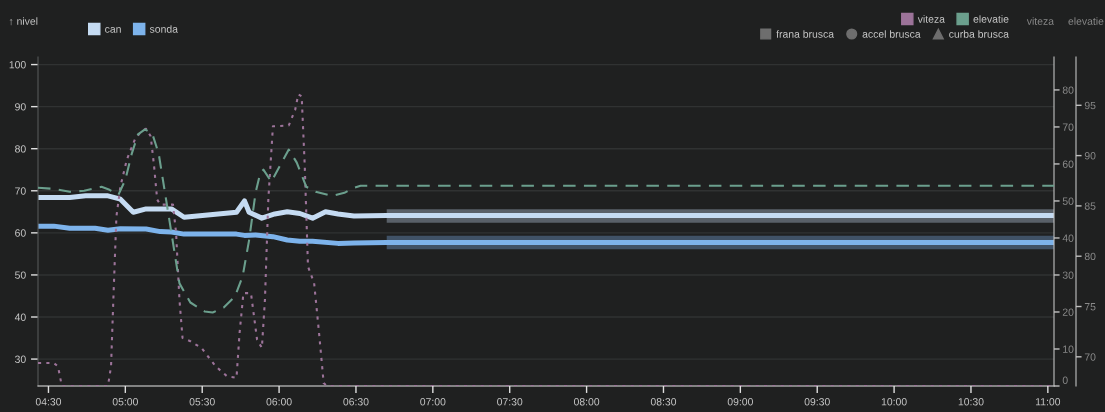 The height and width of the screenshot is (412, 1105). I want to click on y3-axis-title: elevatie, so click(1086, 21).